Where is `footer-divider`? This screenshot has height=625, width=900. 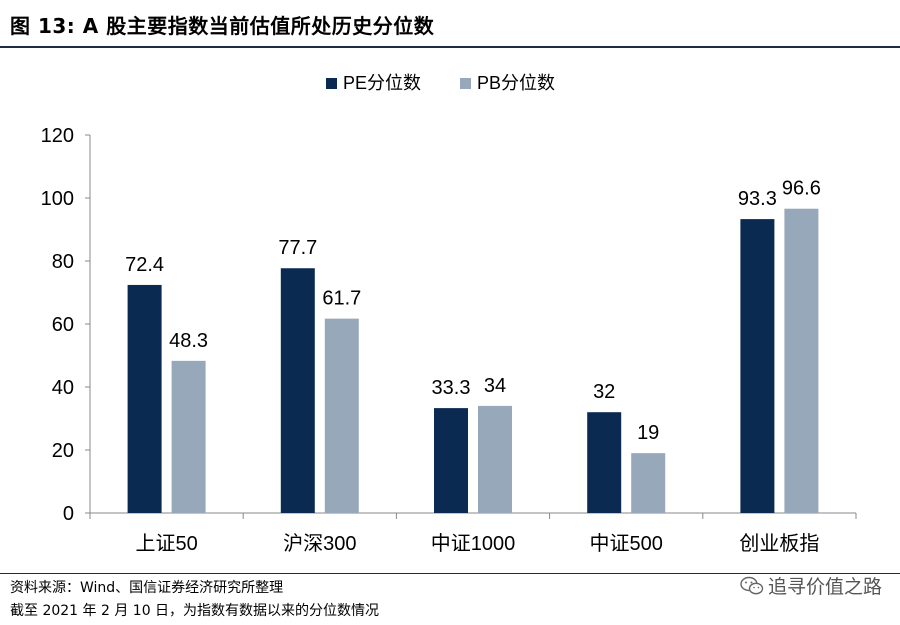 footer-divider is located at coordinates (450, 573).